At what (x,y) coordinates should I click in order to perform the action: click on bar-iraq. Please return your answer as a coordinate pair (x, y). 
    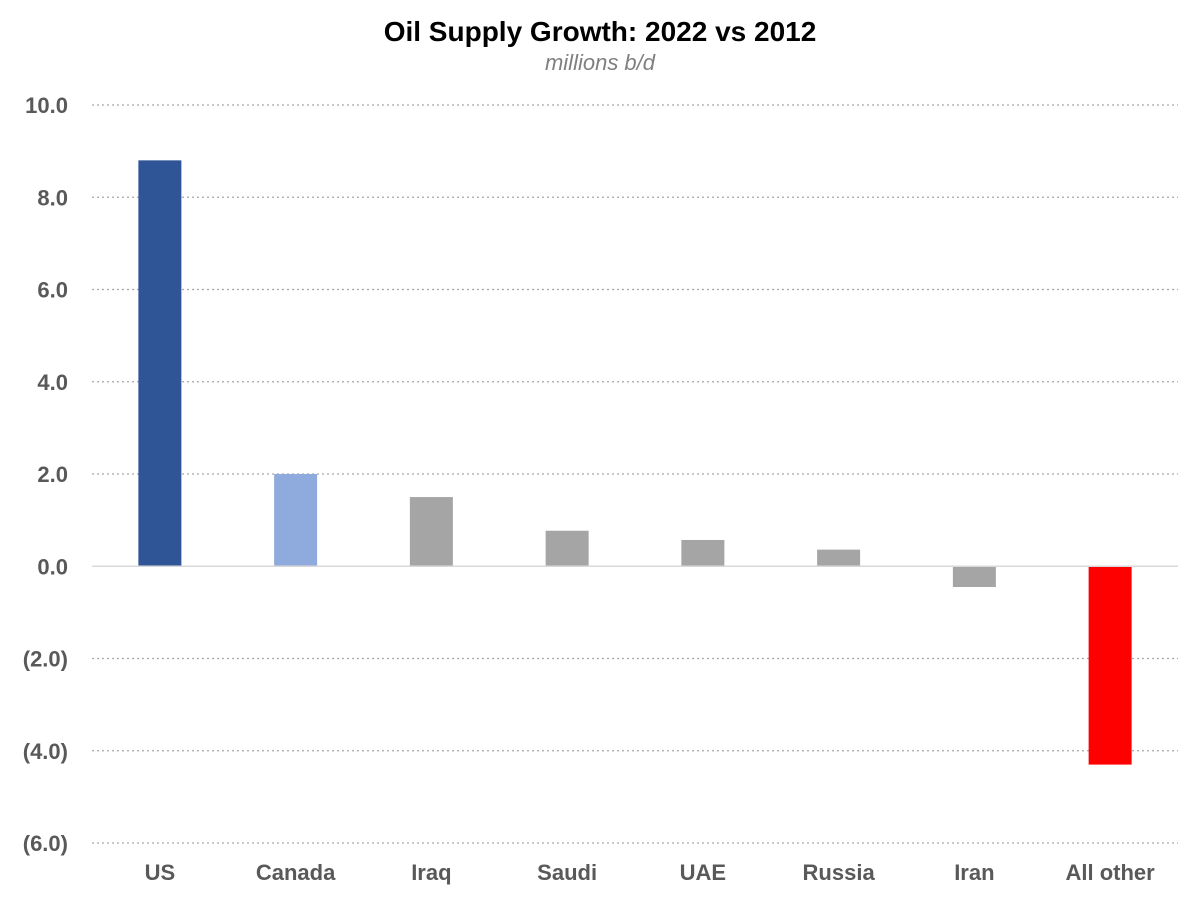
    Looking at the image, I should click on (431, 532).